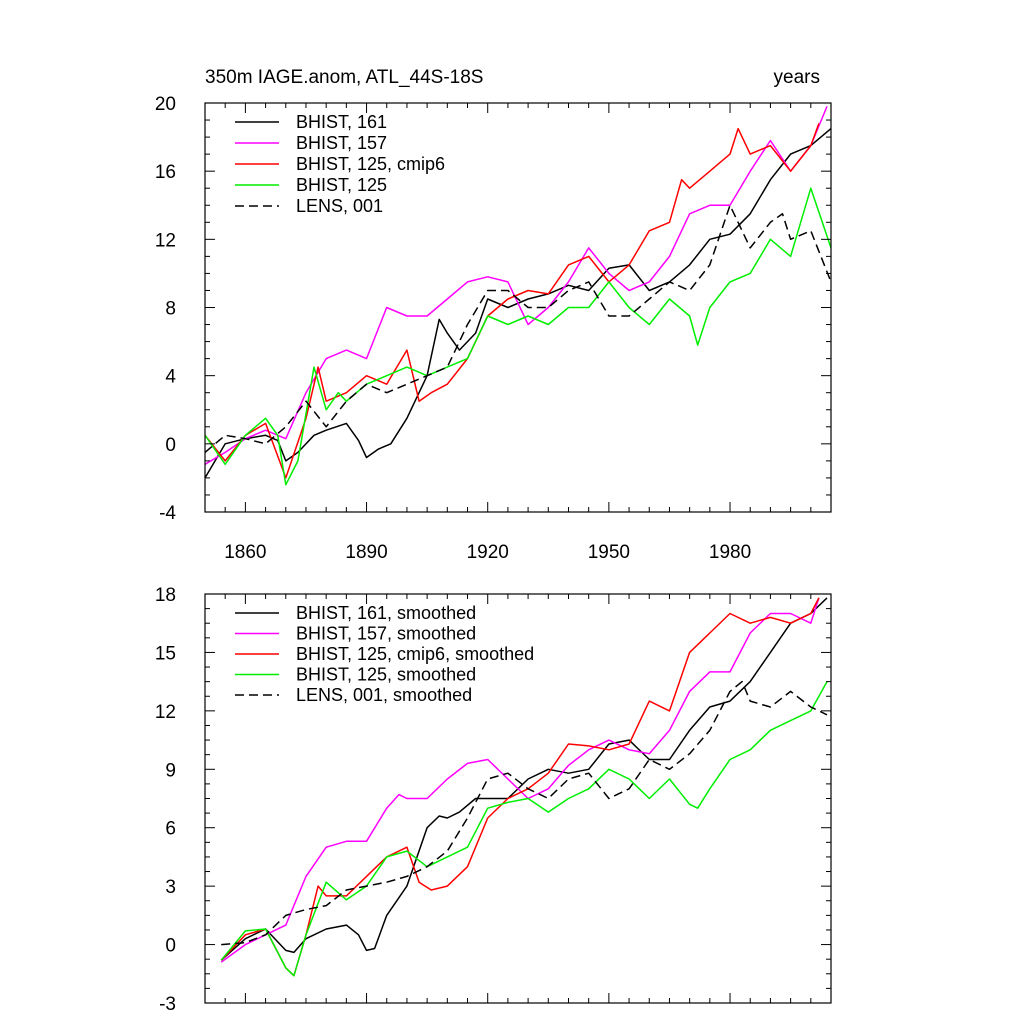 The width and height of the screenshot is (1024, 1024). What do you see at coordinates (341, 185) in the screenshot?
I see `legend-label-4: BHIST, 125` at bounding box center [341, 185].